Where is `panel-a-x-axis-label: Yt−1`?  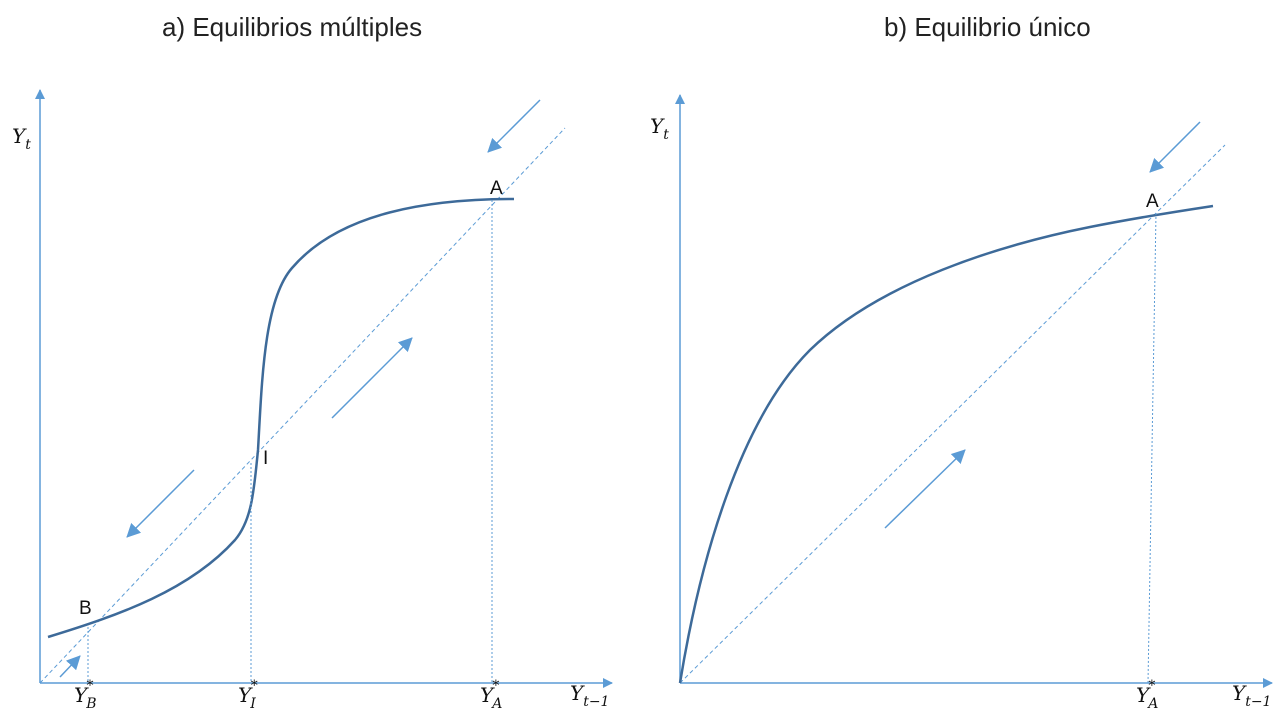
panel-a-x-axis-label: Yt−1 is located at coordinates (589, 695).